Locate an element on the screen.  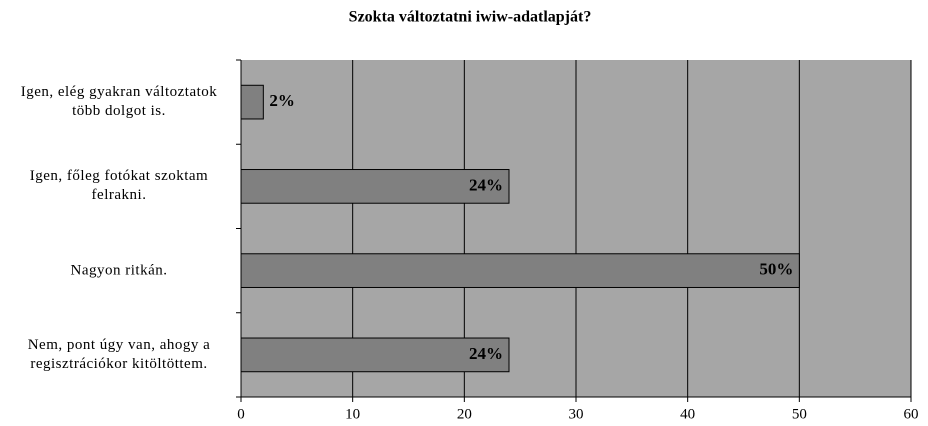
x-tick-label: 60 is located at coordinates (911, 414).